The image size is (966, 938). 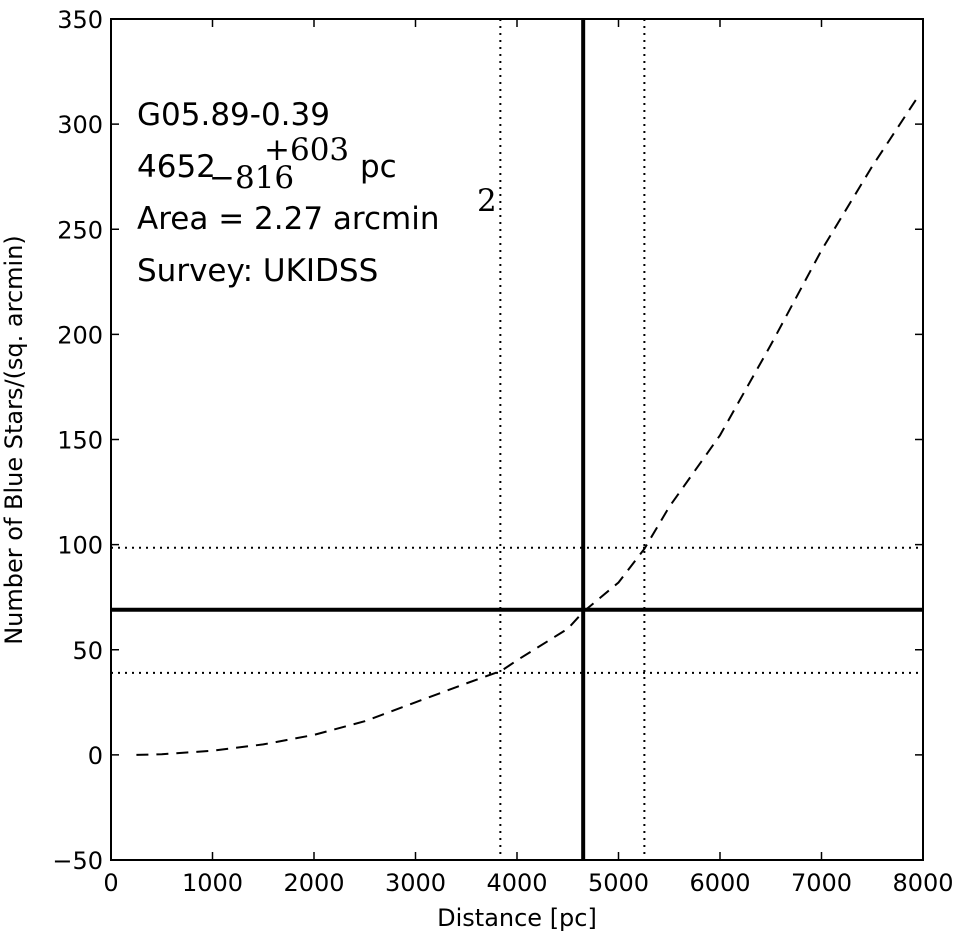 I want to click on y-tick-label: 350, so click(x=80, y=20).